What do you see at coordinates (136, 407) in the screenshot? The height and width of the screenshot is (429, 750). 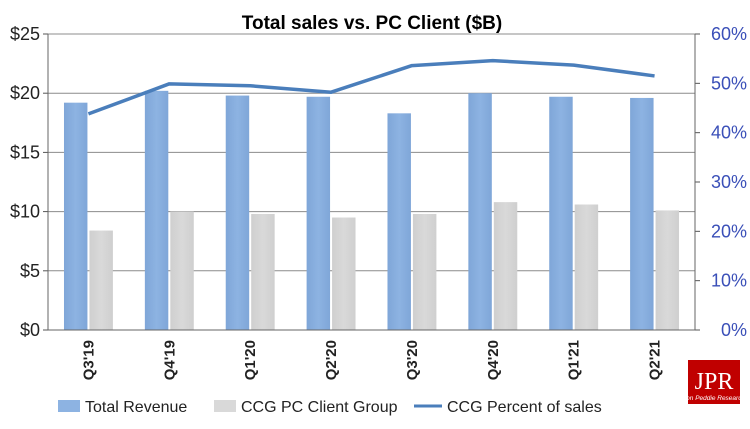 I see `legend-label-total-revenue: Total Revenue` at bounding box center [136, 407].